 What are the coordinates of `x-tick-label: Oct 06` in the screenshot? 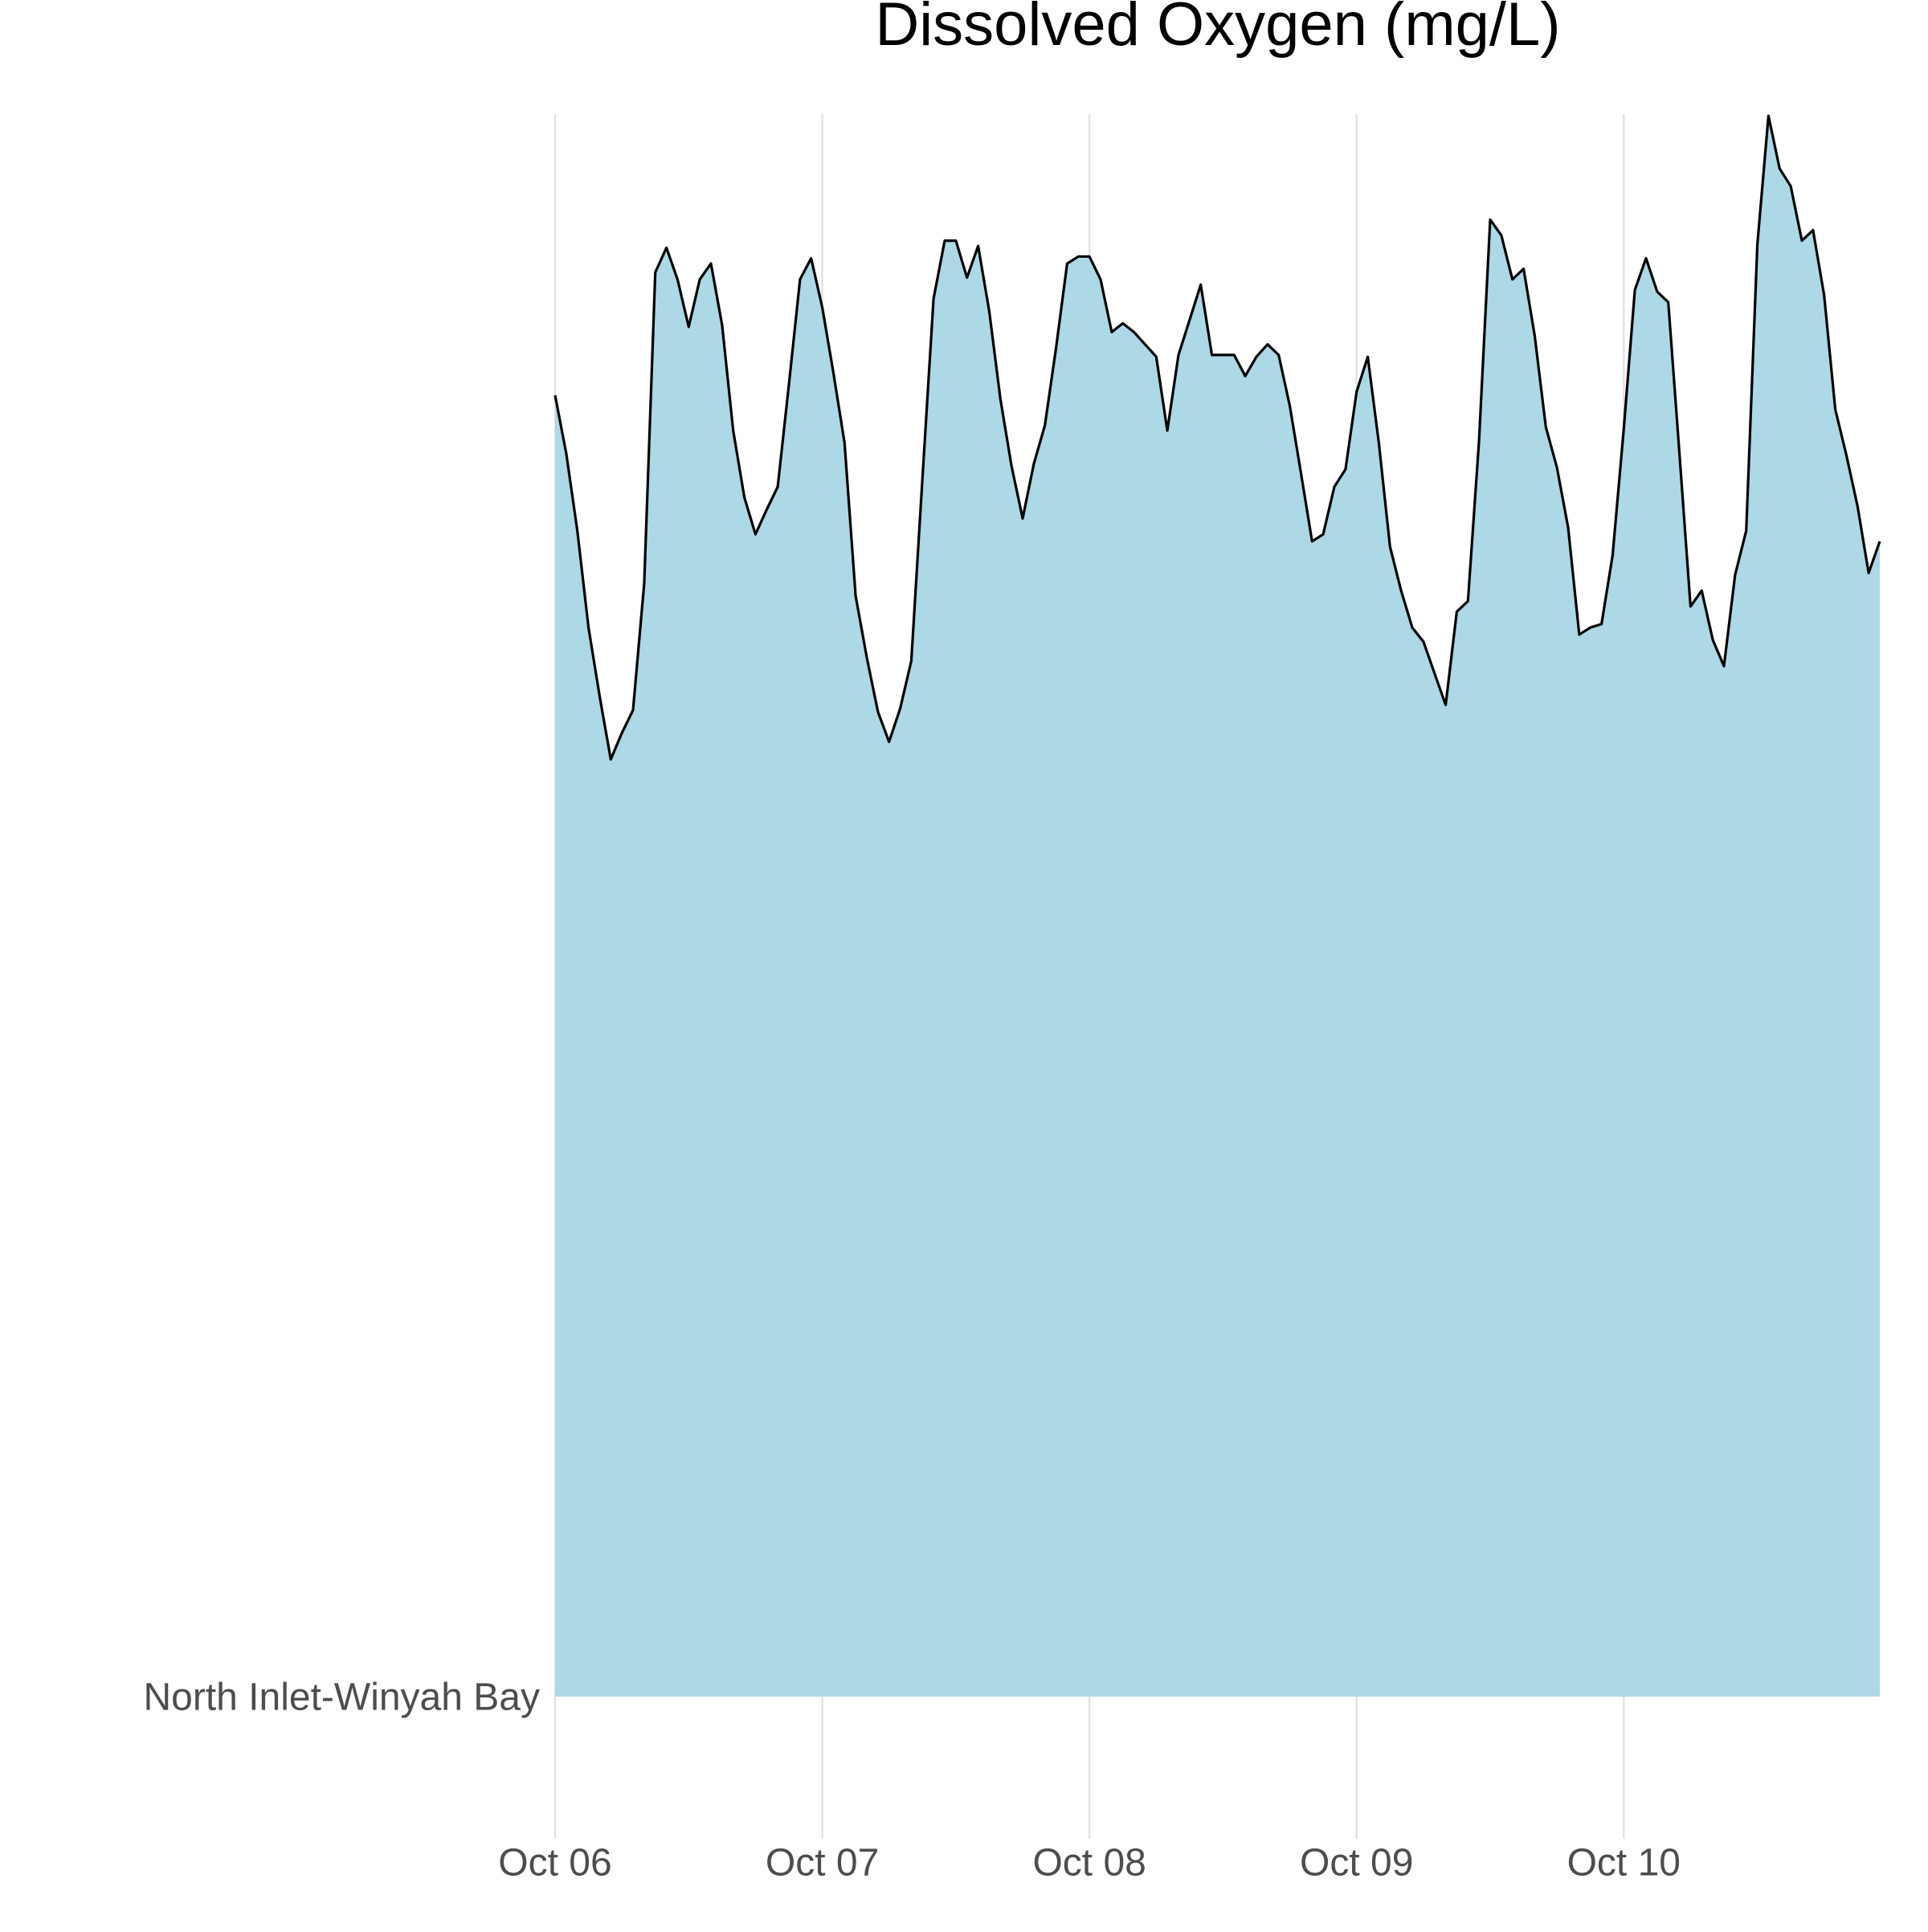 It's located at (554, 1863).